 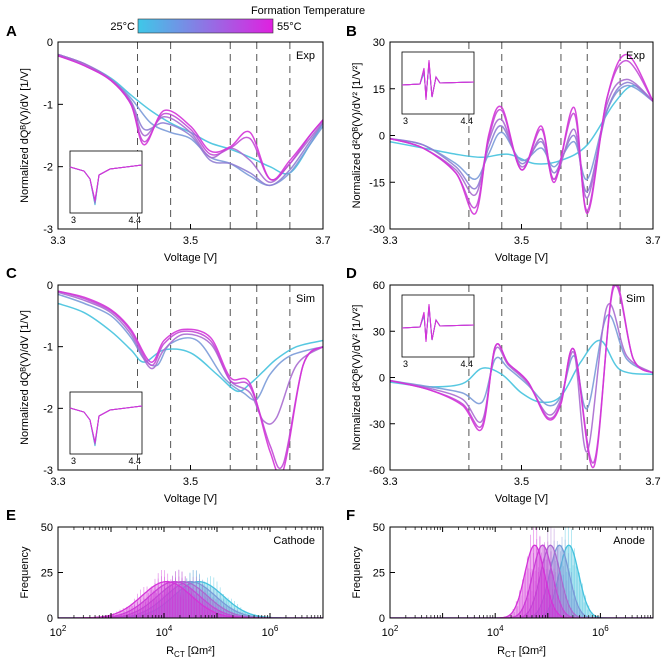 I want to click on y-tick-label: -3, so click(x=48, y=230).